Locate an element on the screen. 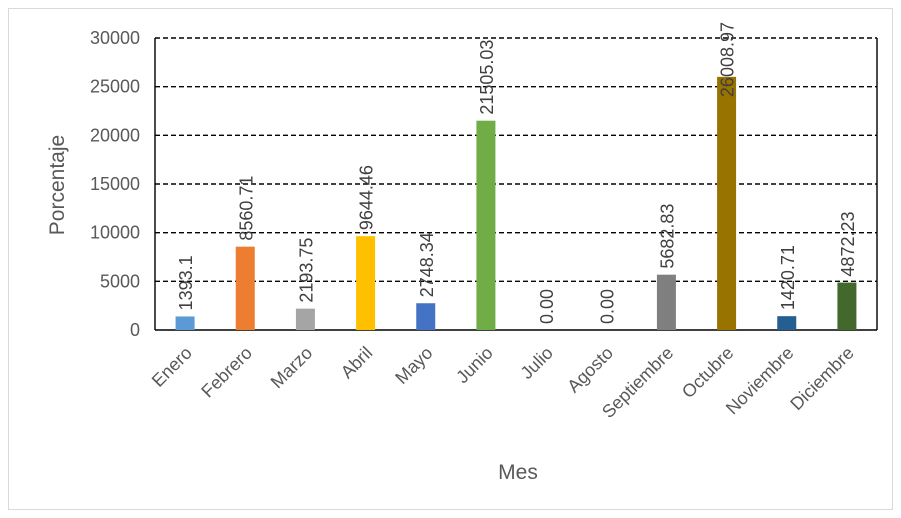 This screenshot has height=518, width=901. x-axis-title: Mes is located at coordinates (518, 472).